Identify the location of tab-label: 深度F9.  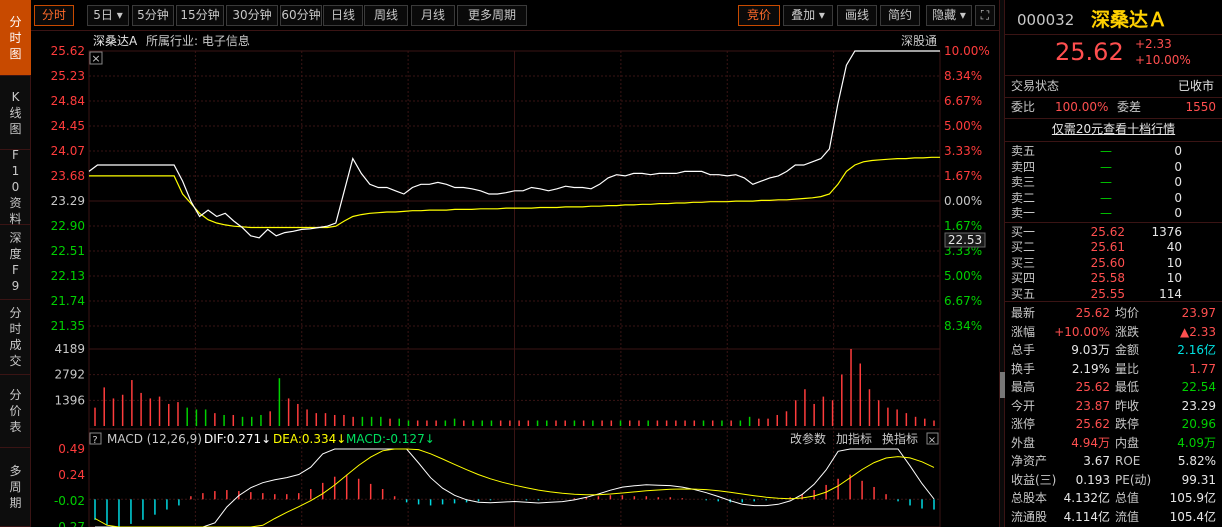
(15, 262).